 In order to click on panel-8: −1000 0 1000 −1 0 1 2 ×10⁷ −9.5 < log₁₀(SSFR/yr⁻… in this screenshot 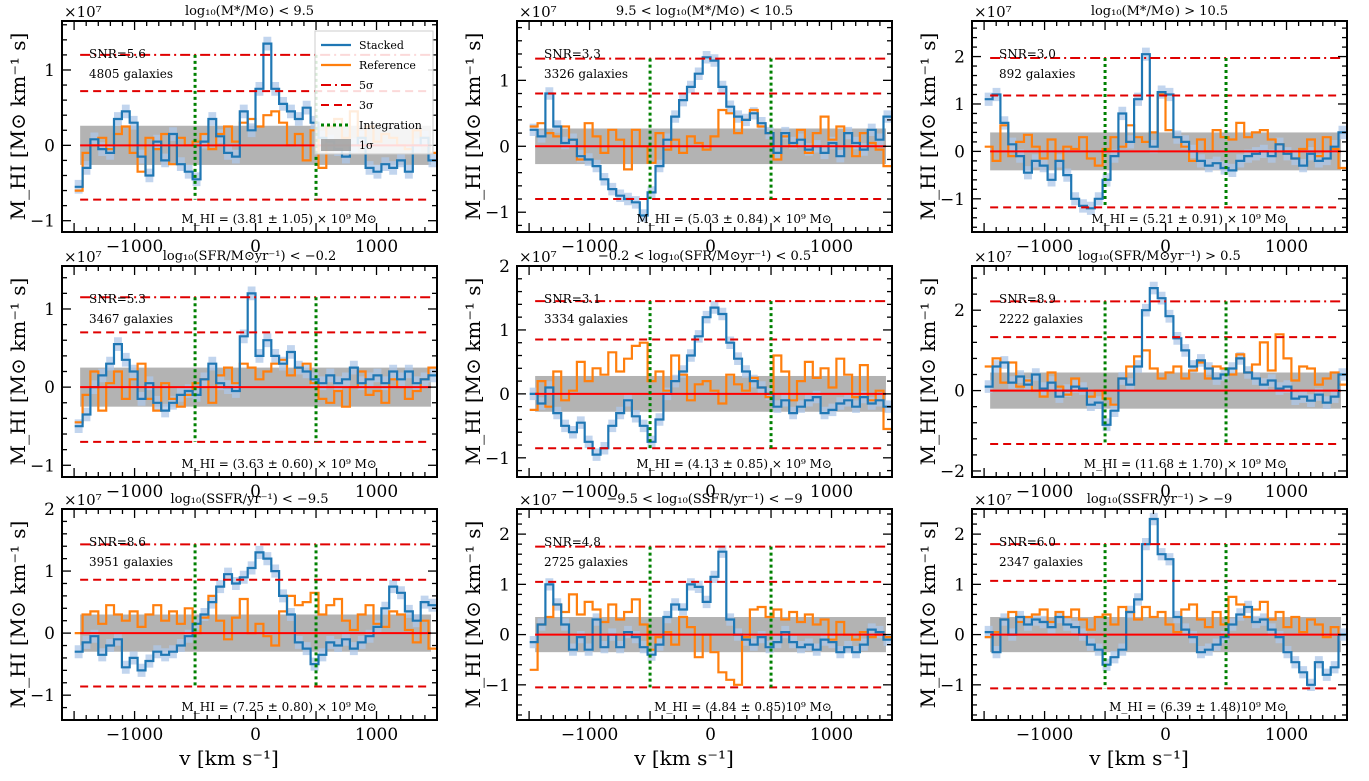, I will do `click(677, 630)`.